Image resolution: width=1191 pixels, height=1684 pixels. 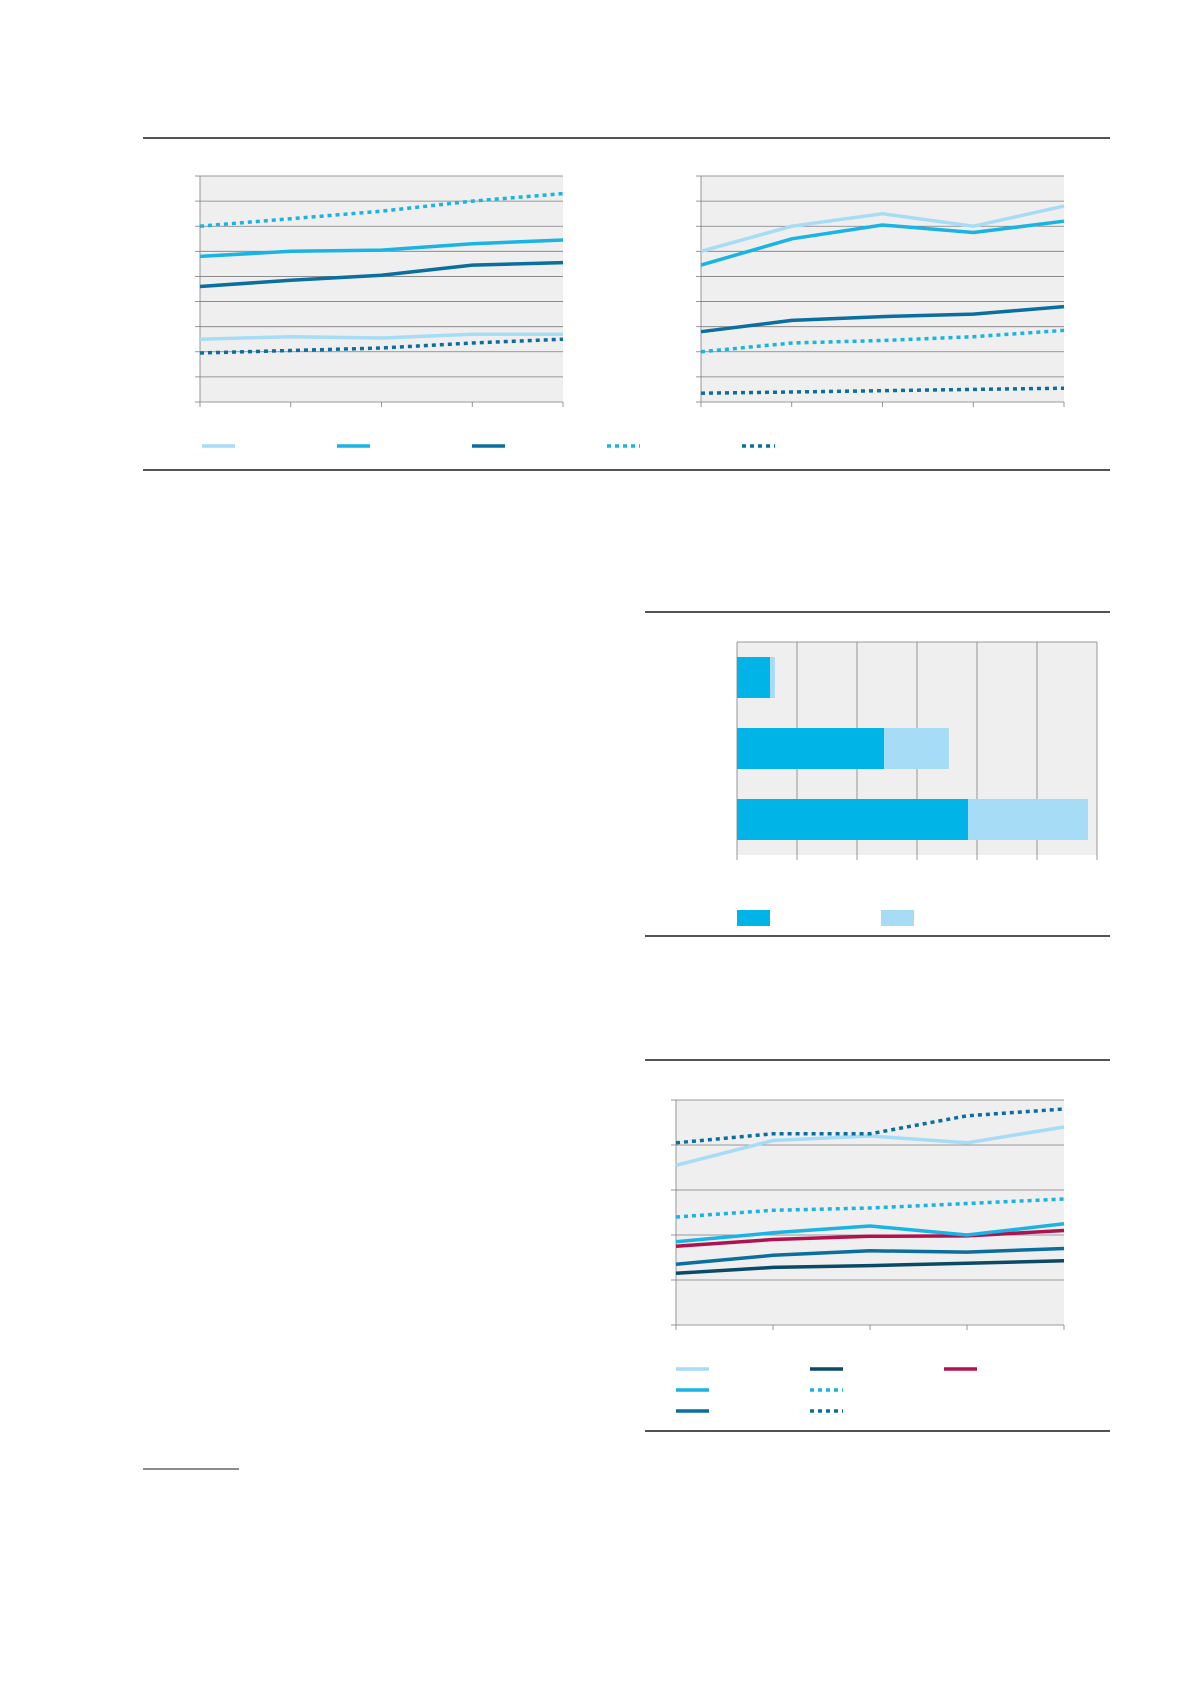 I want to click on chart-top-right, so click(x=880, y=291).